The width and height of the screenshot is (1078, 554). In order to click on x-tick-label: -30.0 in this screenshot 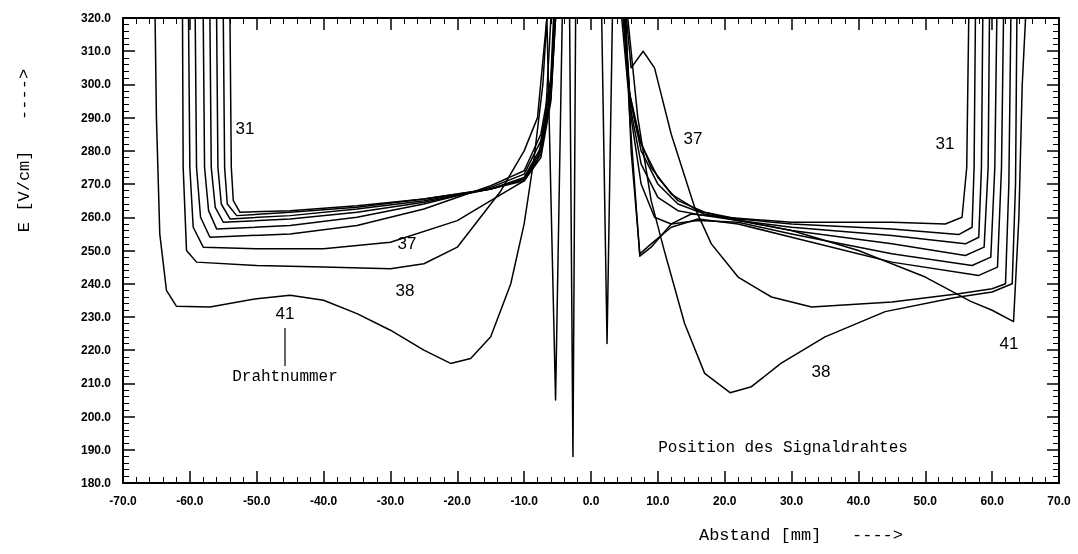, I will do `click(390, 501)`.